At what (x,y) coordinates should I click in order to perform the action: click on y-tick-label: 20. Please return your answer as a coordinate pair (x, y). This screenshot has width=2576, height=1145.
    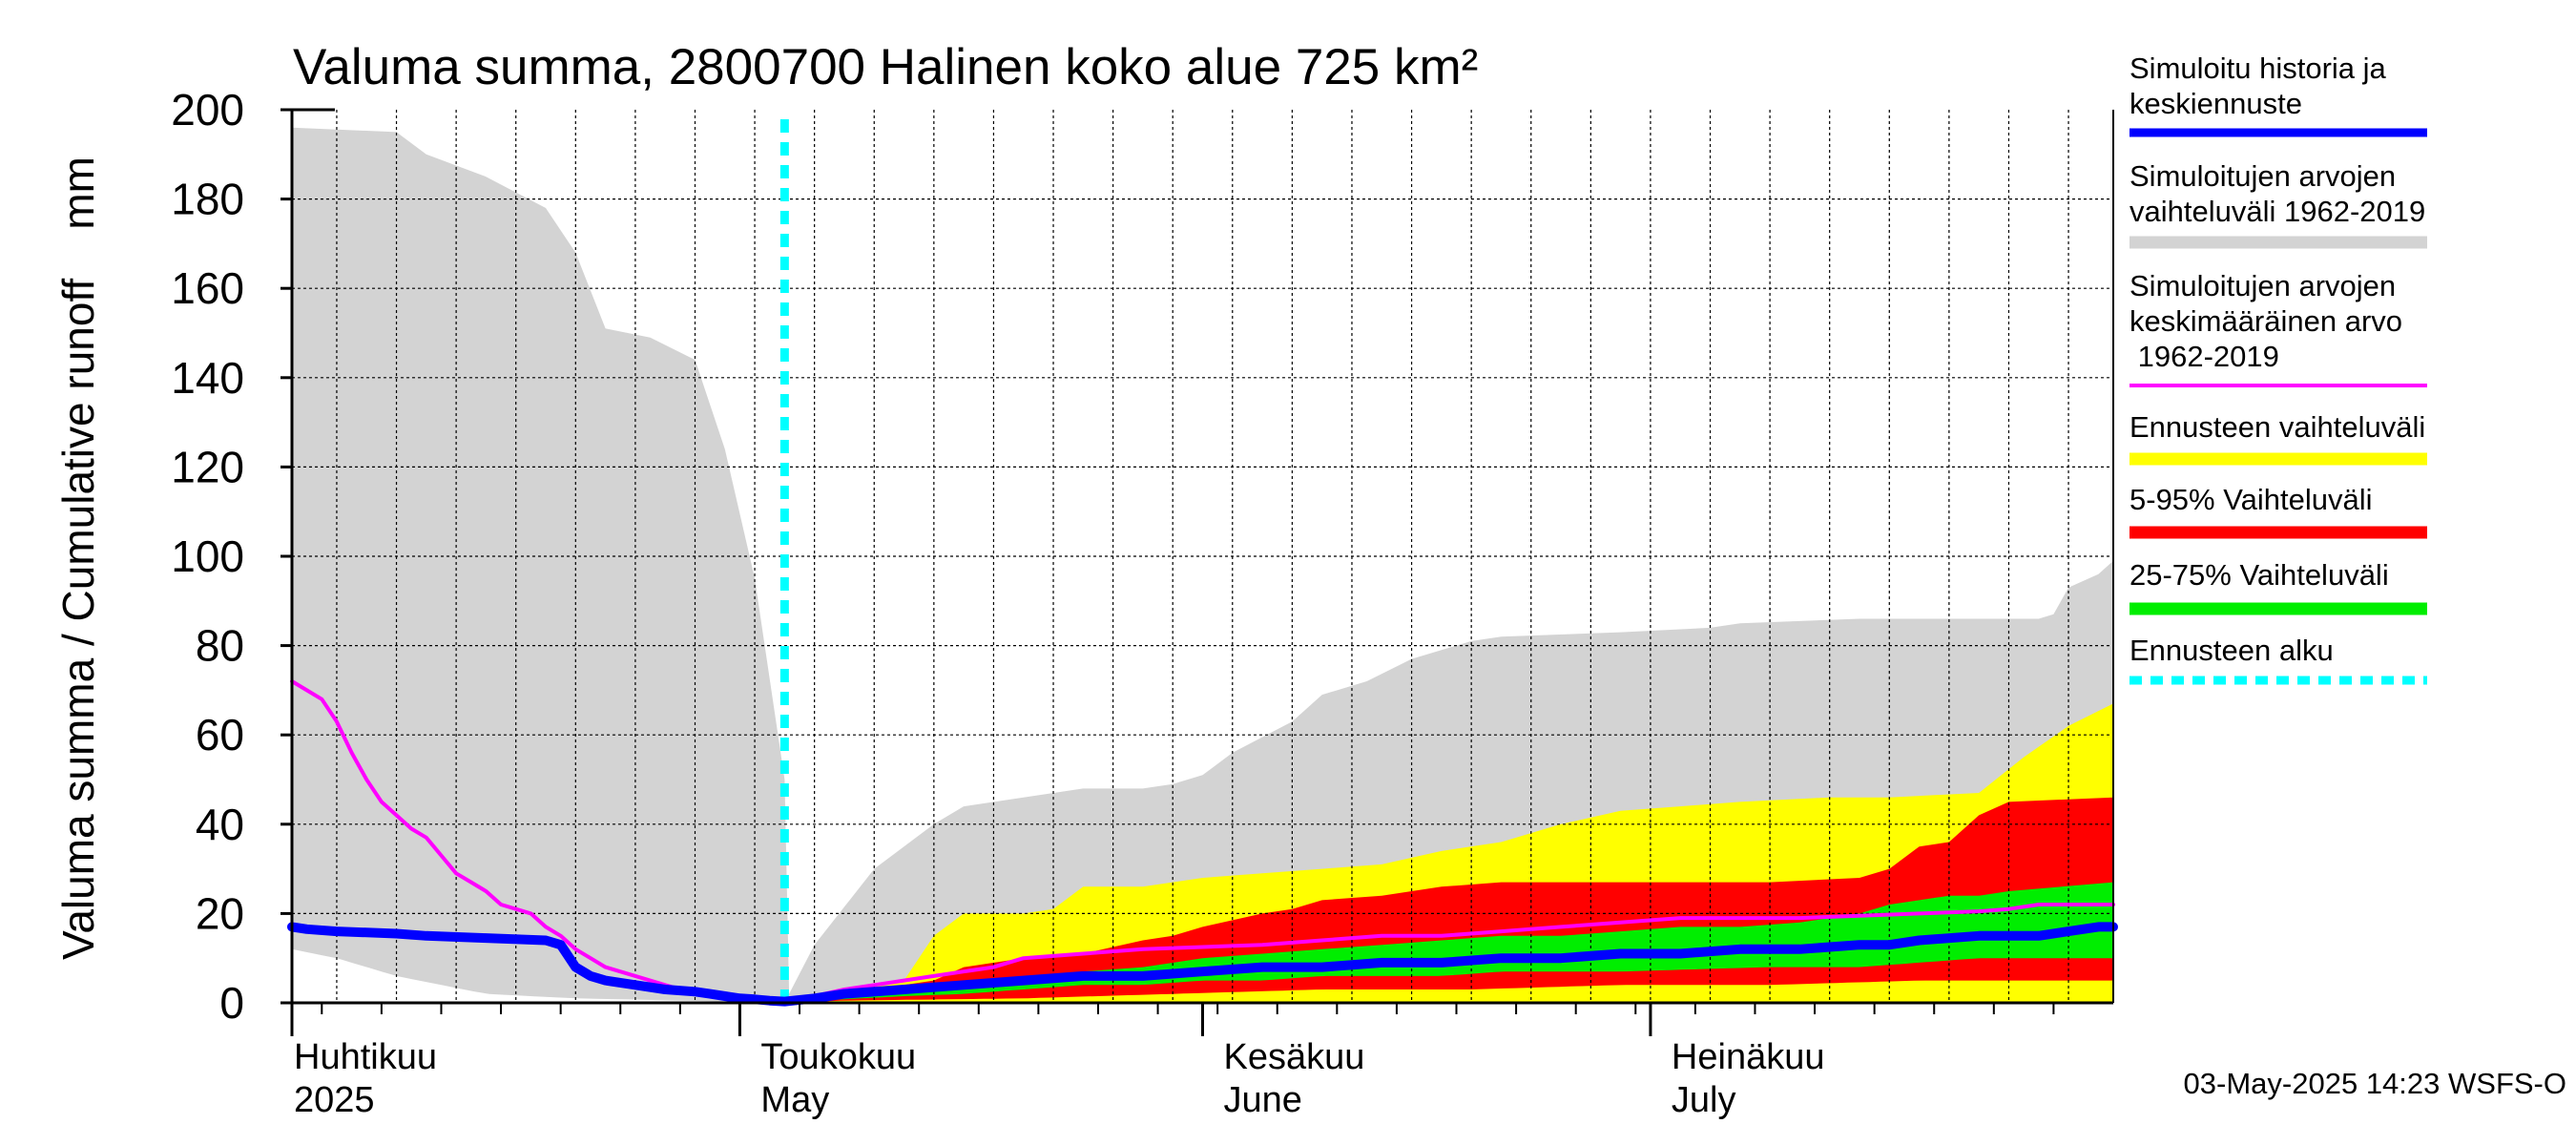
    Looking at the image, I should click on (220, 913).